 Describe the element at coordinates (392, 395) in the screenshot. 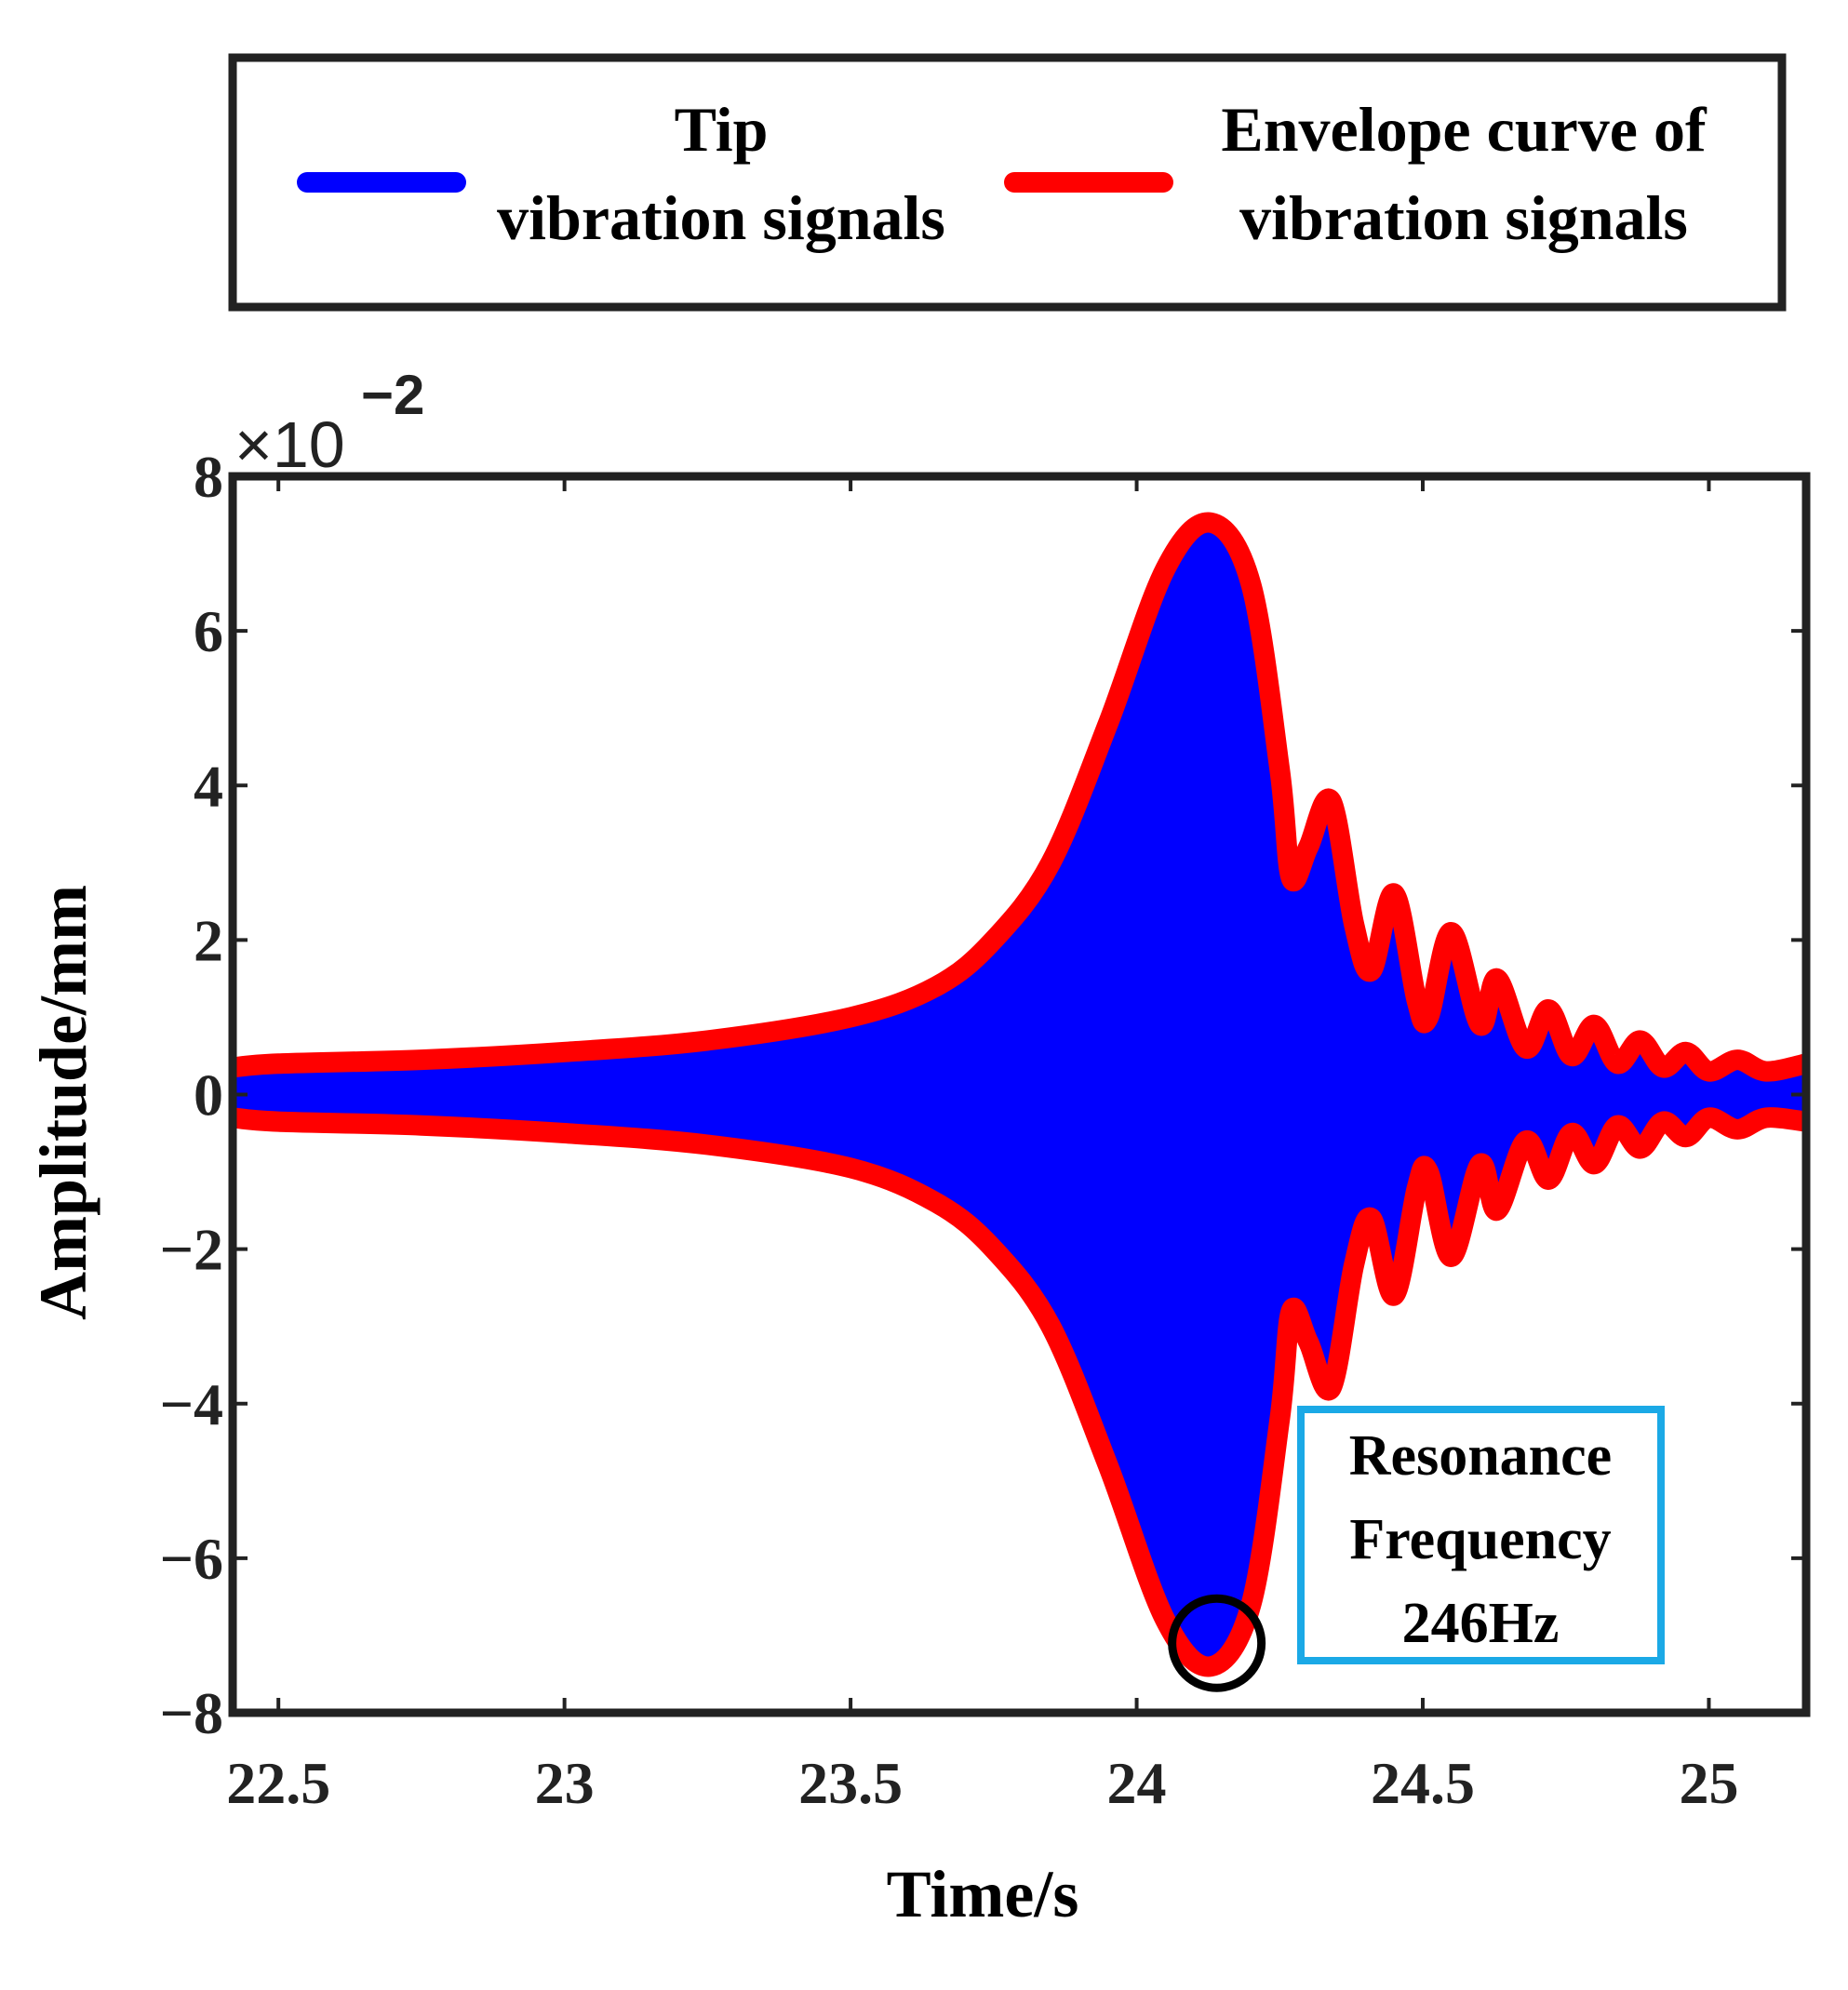

I see `y-scale-exponent: −2` at that location.